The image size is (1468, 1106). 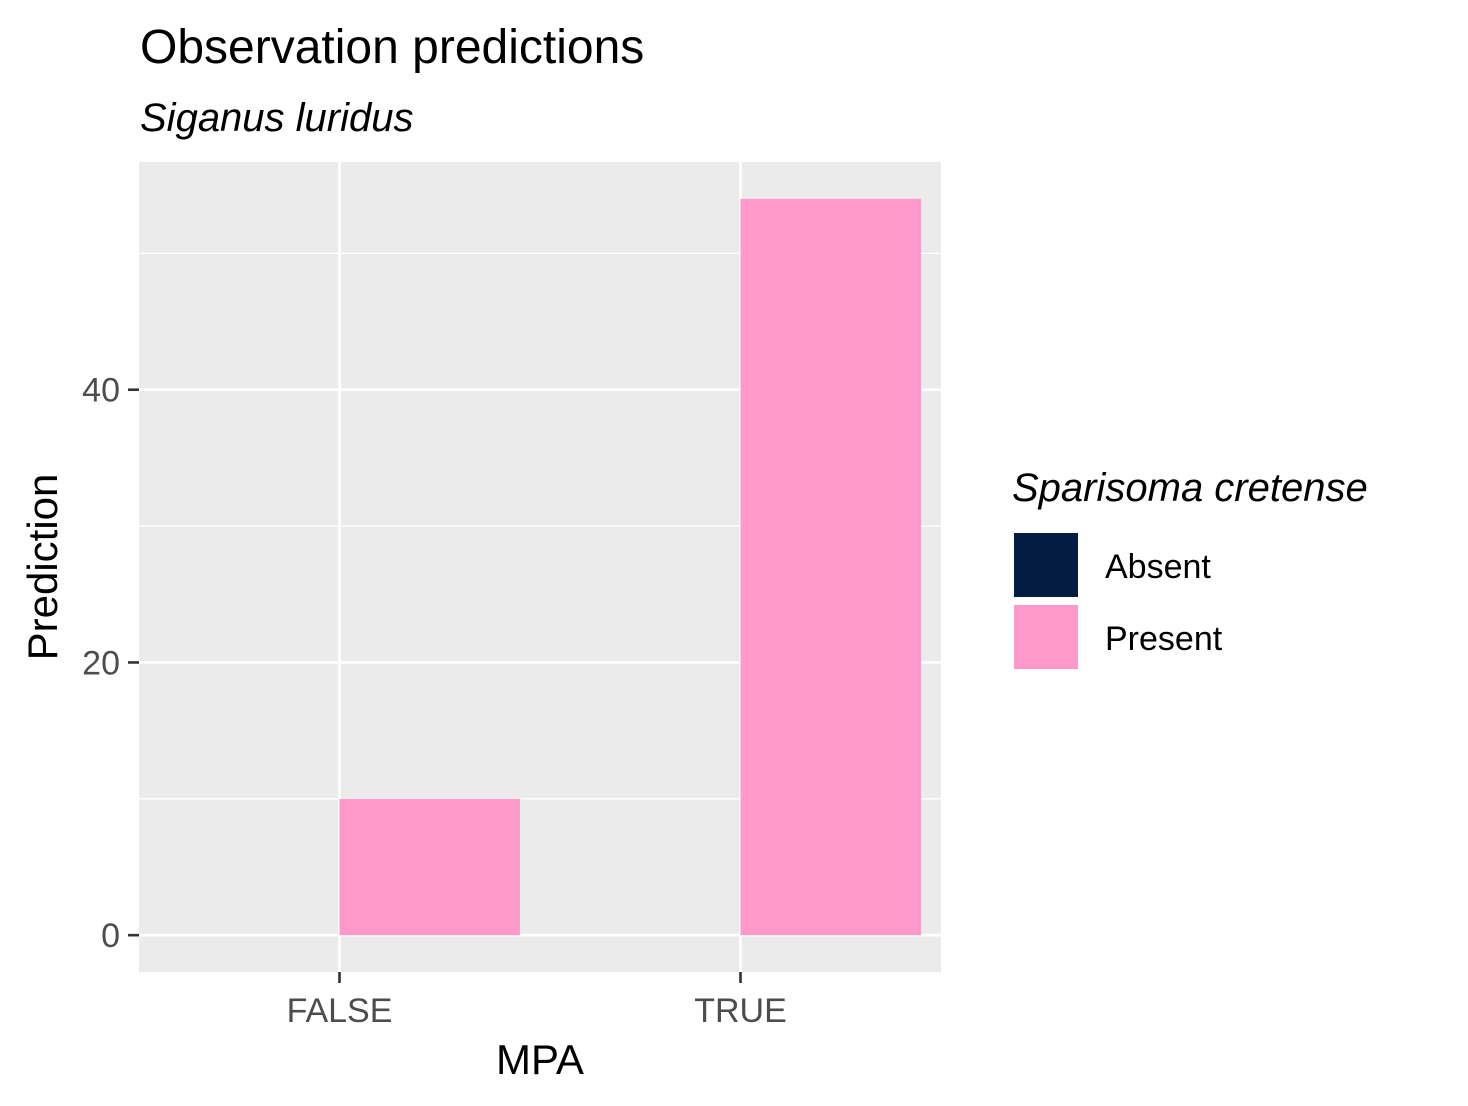 I want to click on legend-key-present, so click(x=1046, y=637).